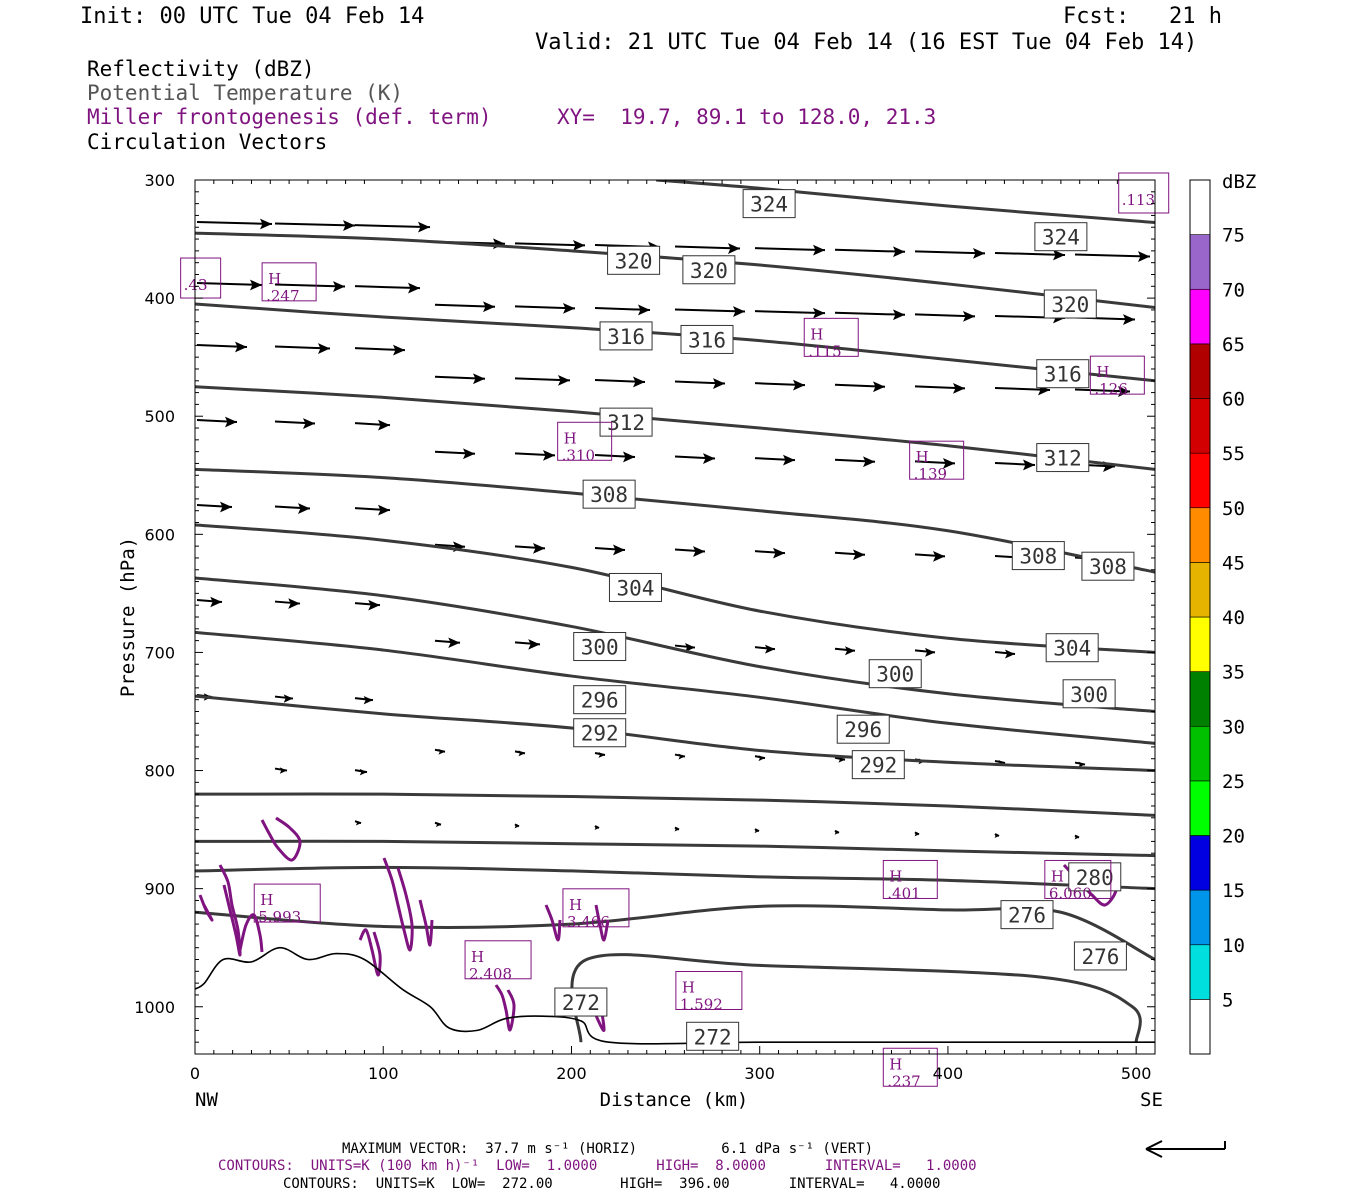 The height and width of the screenshot is (1200, 1350). What do you see at coordinates (1233, 891) in the screenshot?
I see `colorbar-level-label: 15` at bounding box center [1233, 891].